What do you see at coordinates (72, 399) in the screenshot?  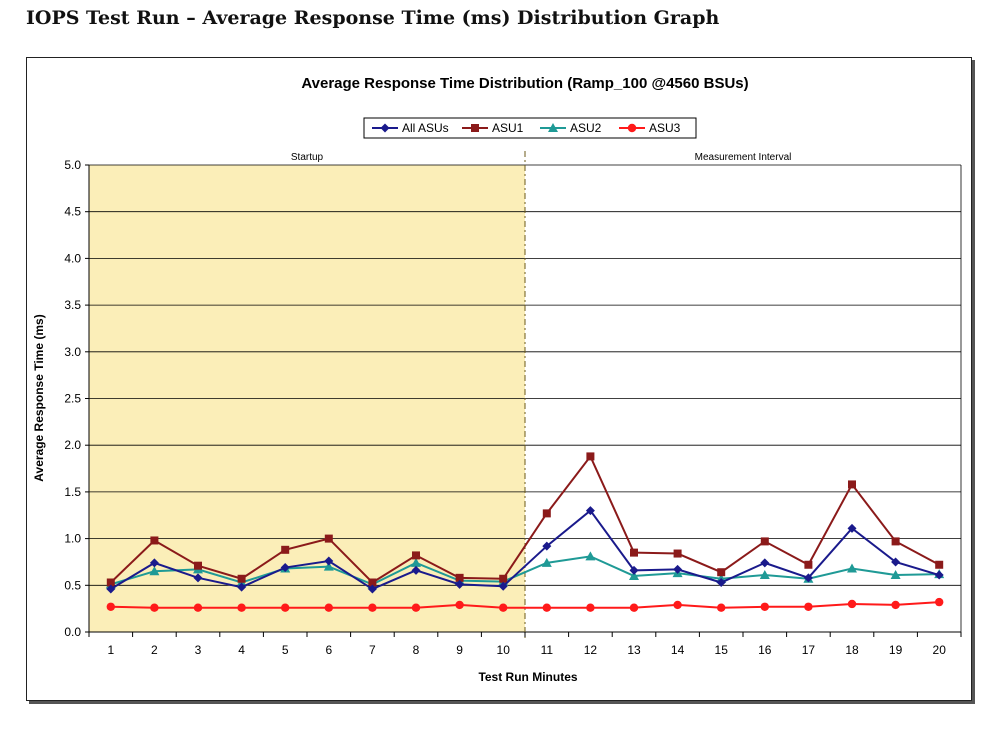 I see `y-tick-label: 2.5` at bounding box center [72, 399].